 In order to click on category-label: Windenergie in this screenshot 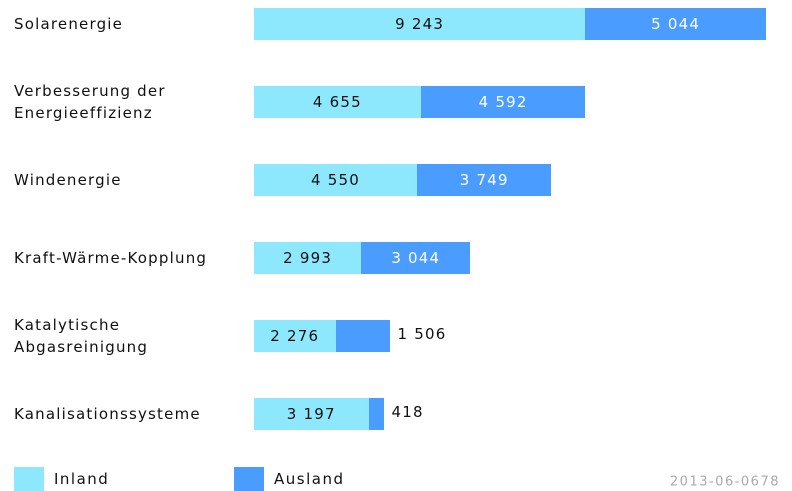, I will do `click(68, 180)`.